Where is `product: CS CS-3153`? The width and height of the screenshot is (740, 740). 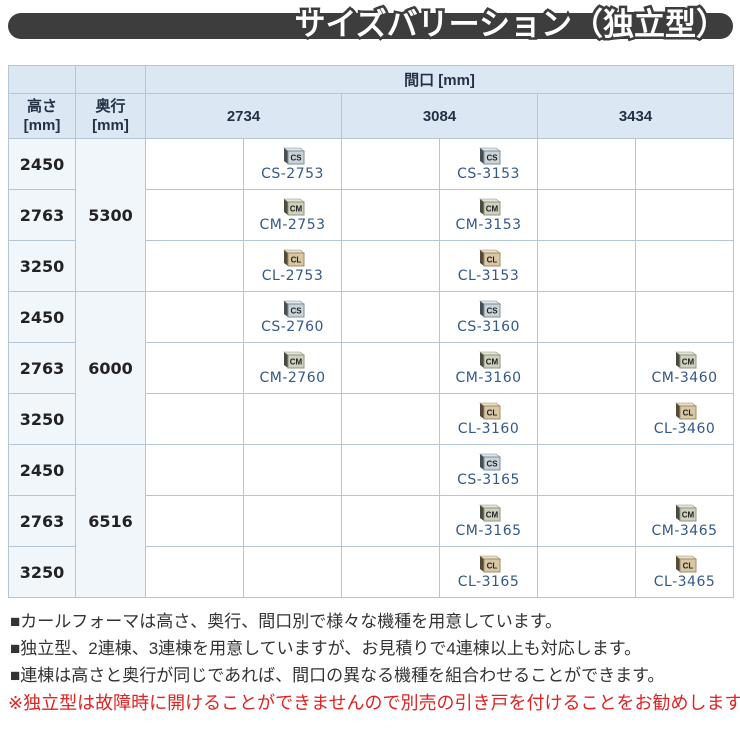
product: CS CS-3153 is located at coordinates (488, 164).